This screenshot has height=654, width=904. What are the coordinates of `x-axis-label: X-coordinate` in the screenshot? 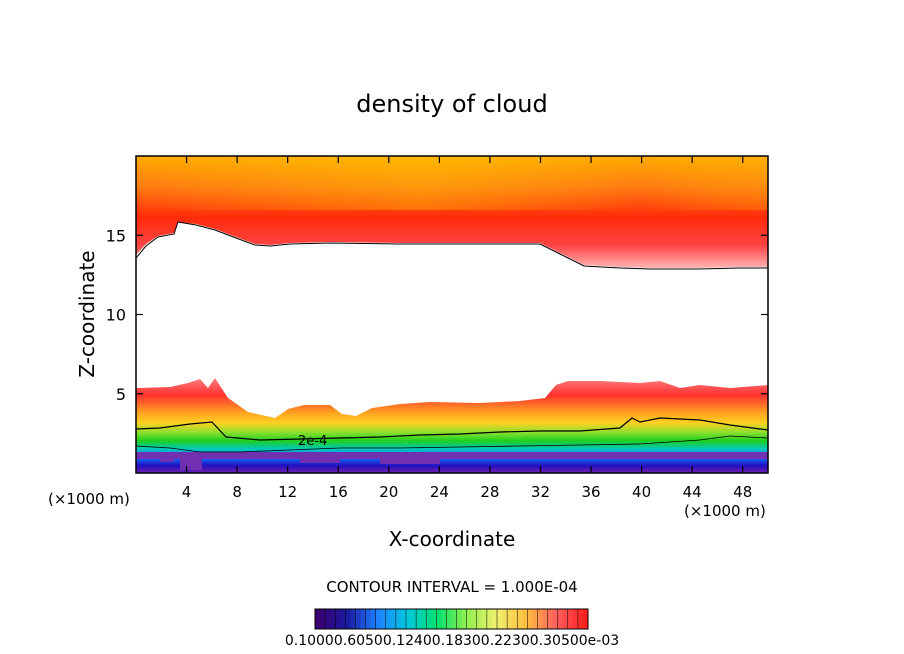 It's located at (452, 539).